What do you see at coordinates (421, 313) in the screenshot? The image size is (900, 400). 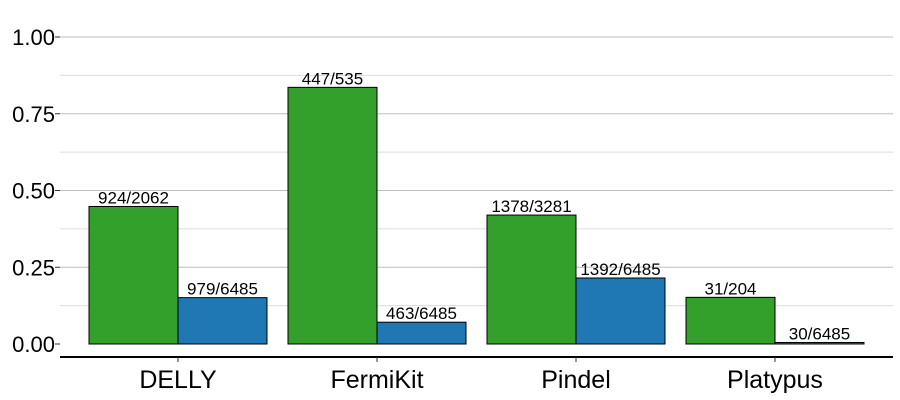 I see `data-label: 463/6485` at bounding box center [421, 313].